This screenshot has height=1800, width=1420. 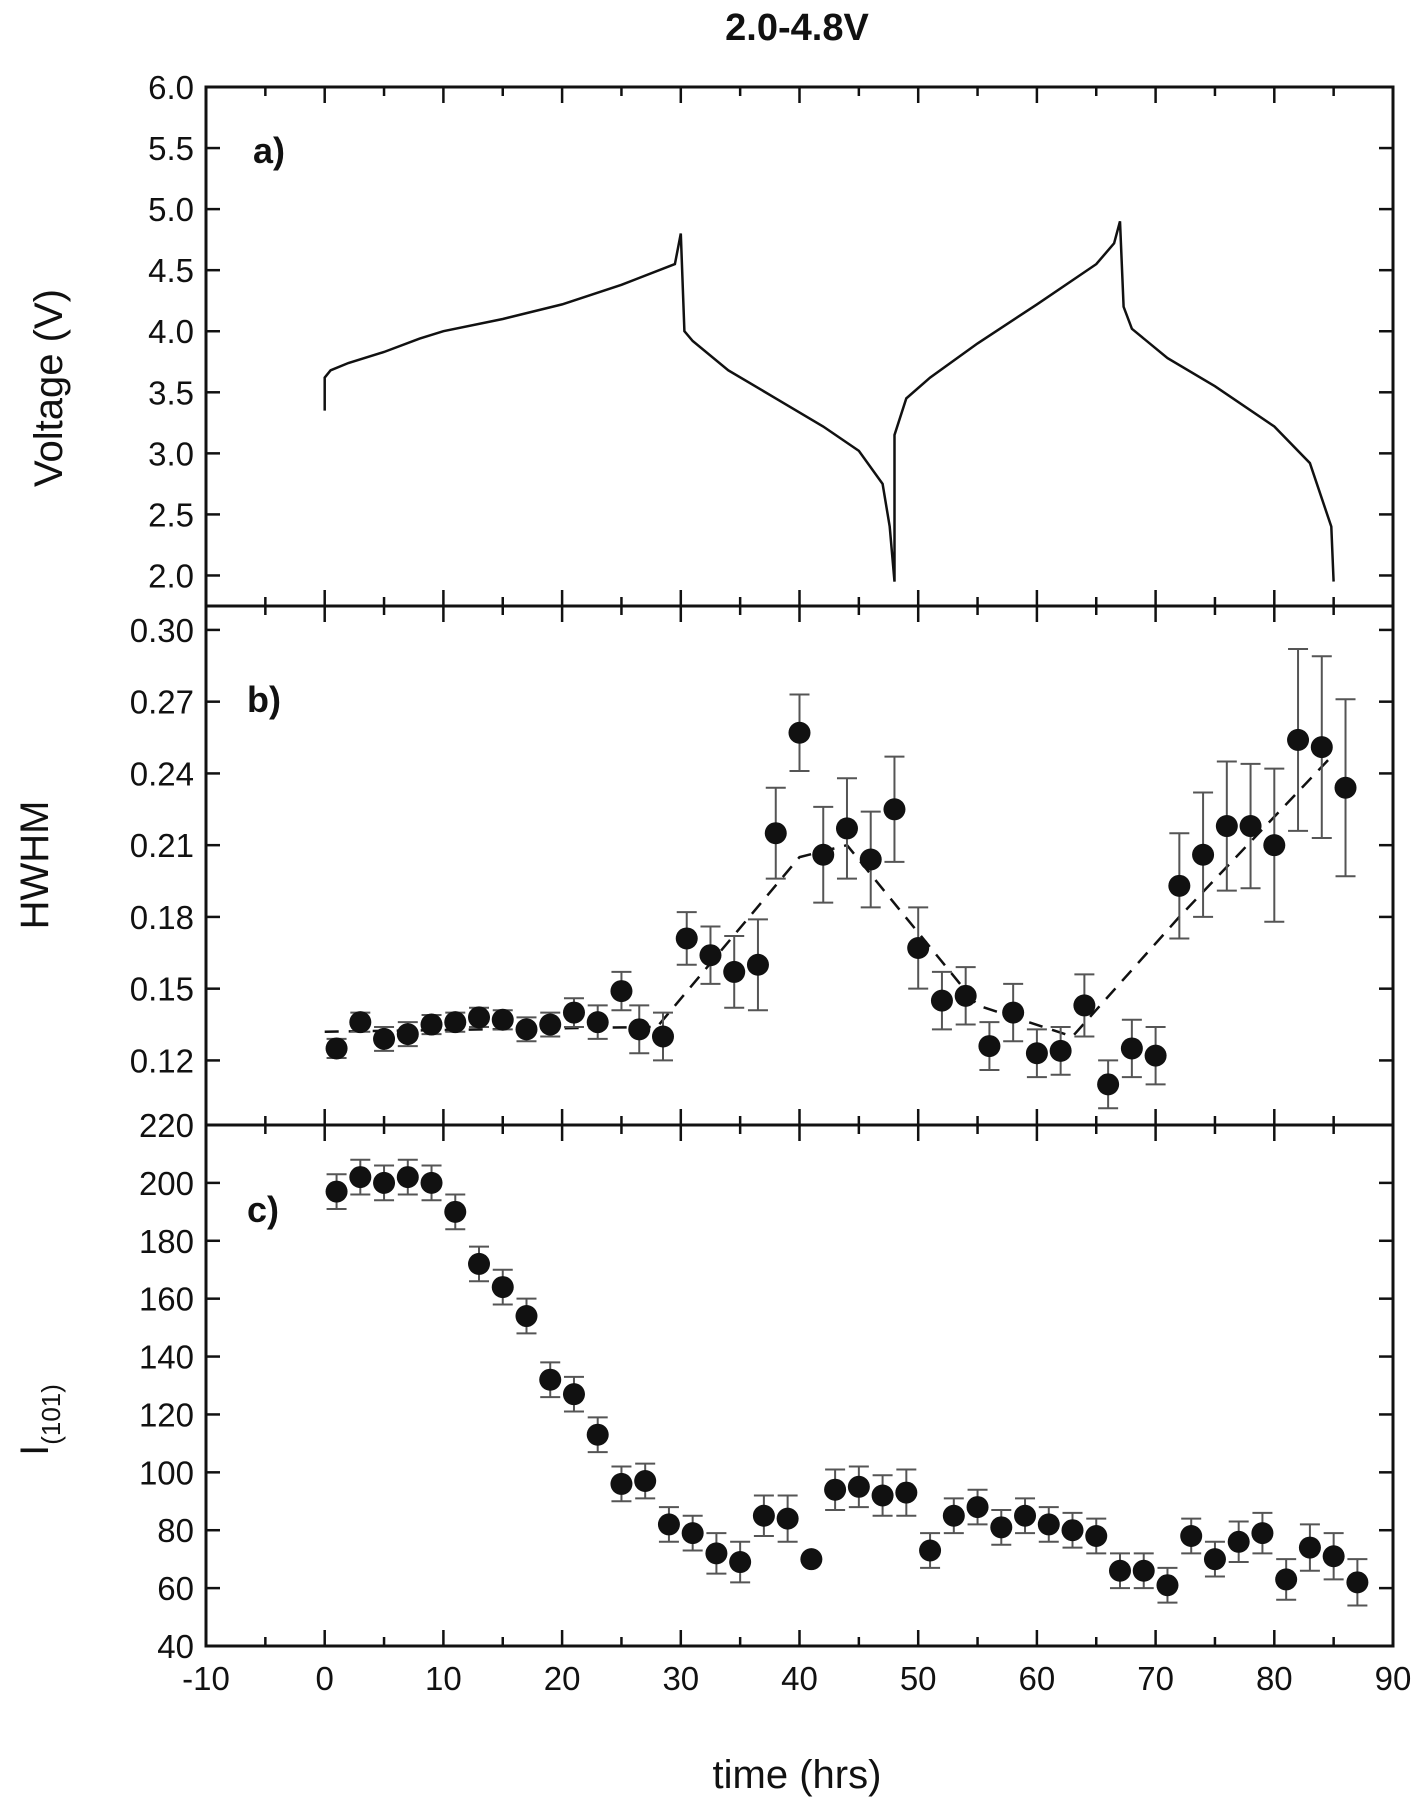 I want to click on panel-c-y-tick-label: 60, so click(x=175, y=1588).